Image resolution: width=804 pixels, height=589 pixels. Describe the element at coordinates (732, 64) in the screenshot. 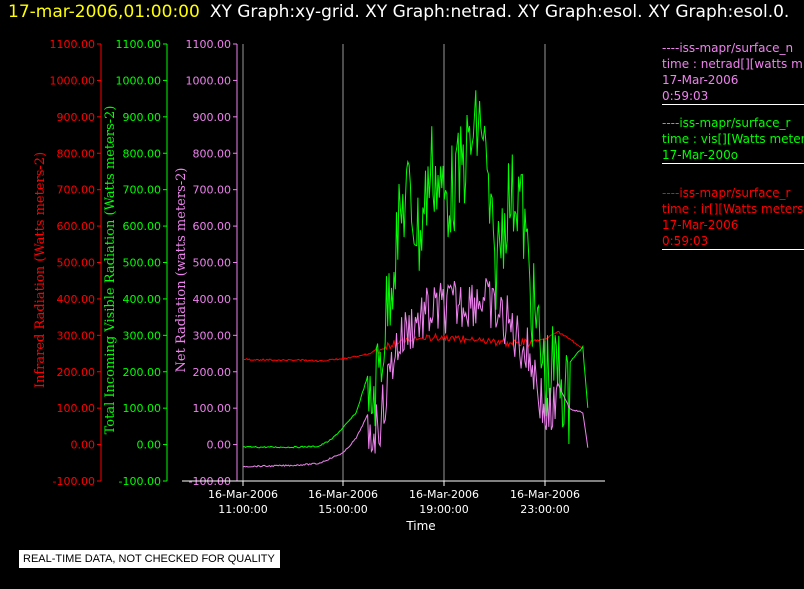

I see `legend-text: time : netrad[][watts m` at that location.